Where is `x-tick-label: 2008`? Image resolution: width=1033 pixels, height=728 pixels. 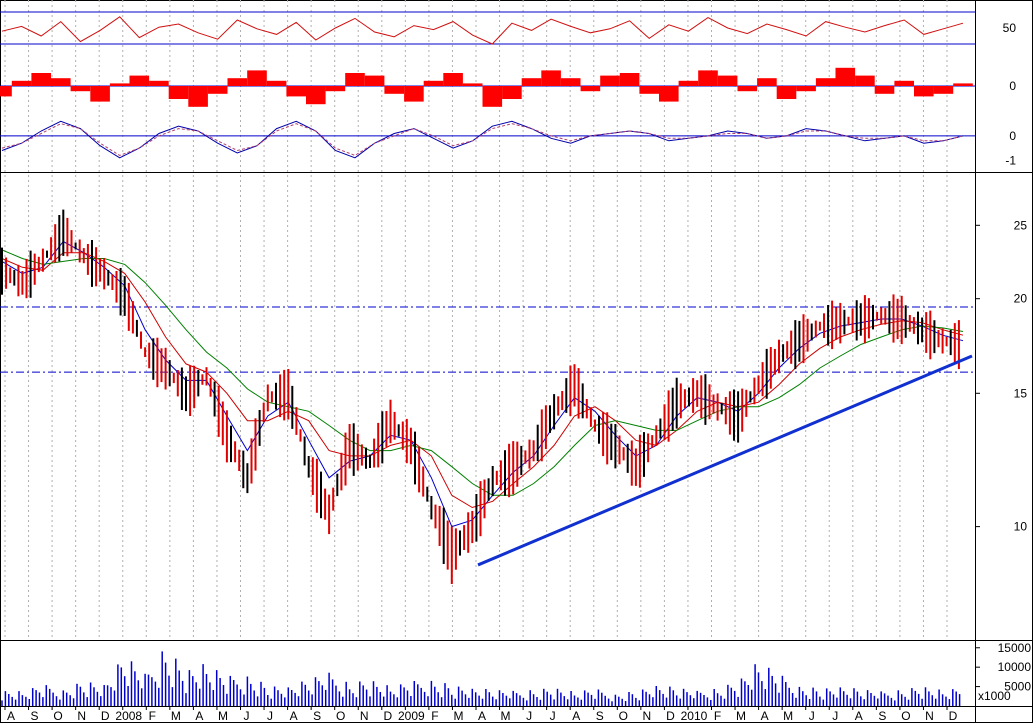 x-tick-label: 2008 is located at coordinates (128, 716).